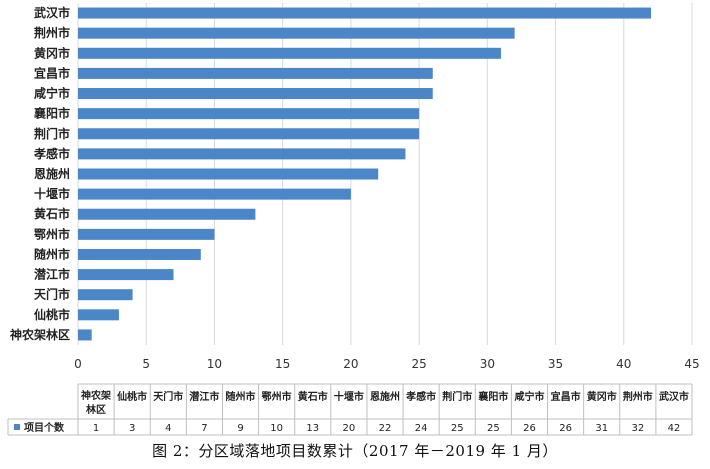  I want to click on table-header-cell: 武汉市, so click(674, 396).